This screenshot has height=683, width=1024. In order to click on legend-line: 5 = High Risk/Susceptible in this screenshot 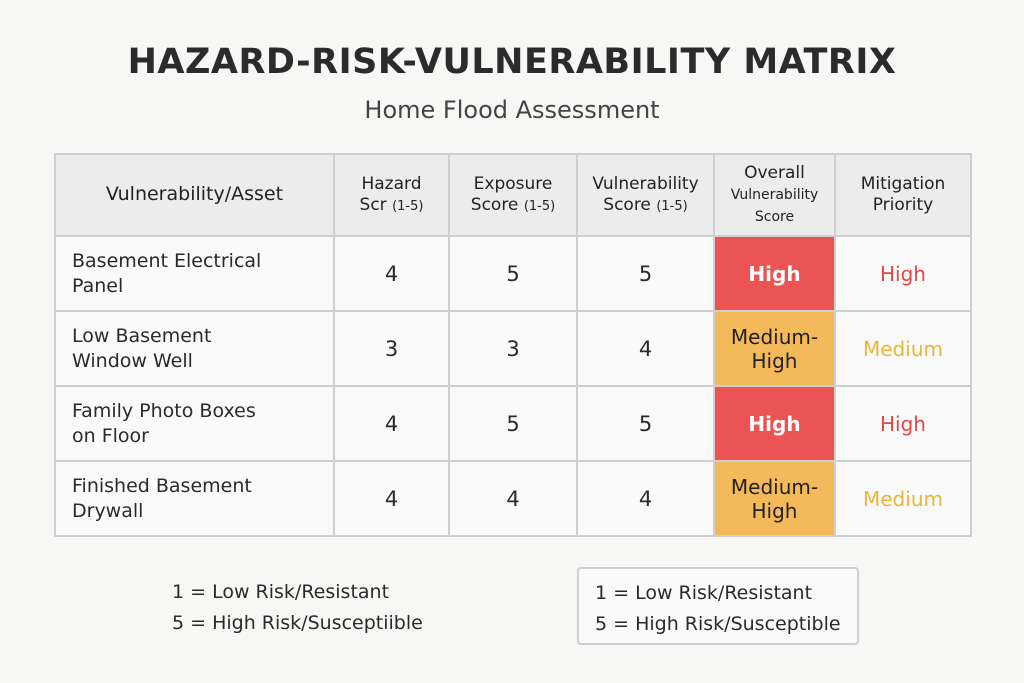, I will do `click(718, 624)`.